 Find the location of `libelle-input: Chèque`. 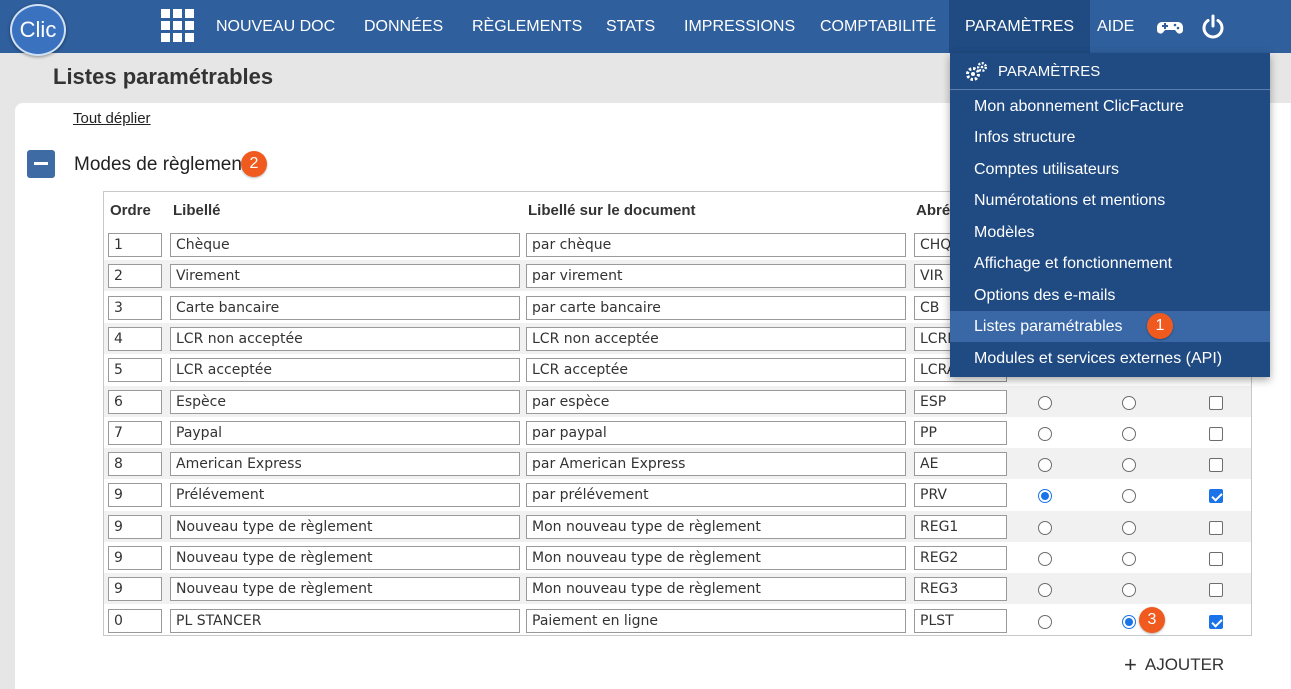

libelle-input: Chèque is located at coordinates (345, 245).